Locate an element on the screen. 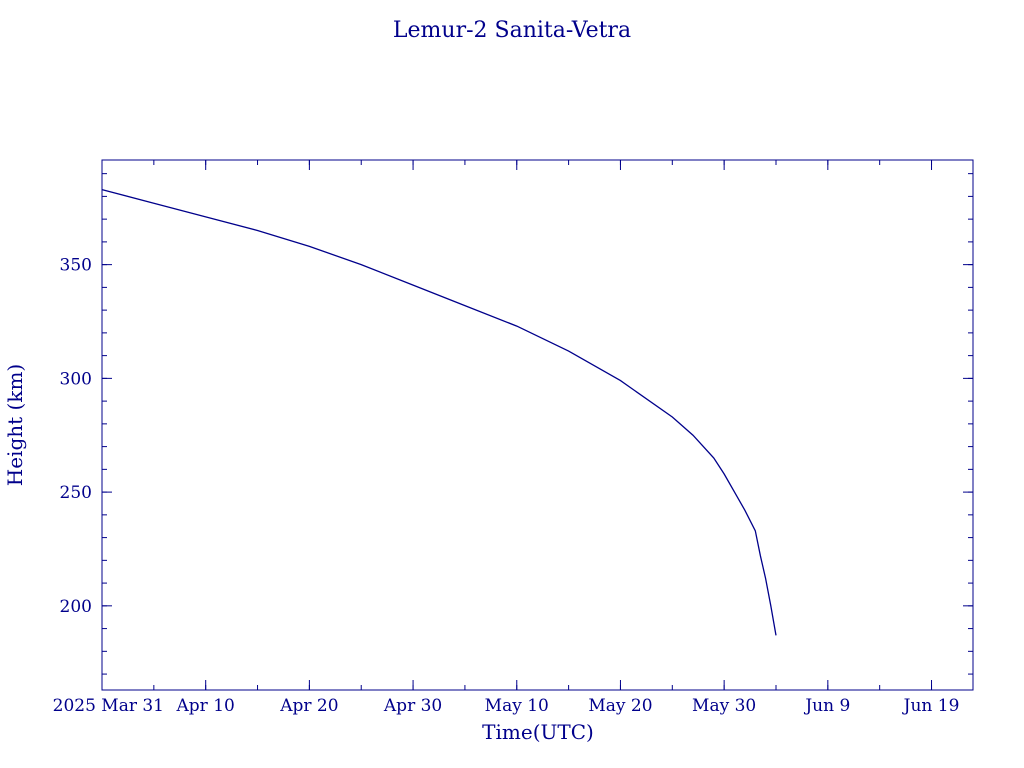  chart-title: Lemur-2 Sanita-Vetra is located at coordinates (512, 30).